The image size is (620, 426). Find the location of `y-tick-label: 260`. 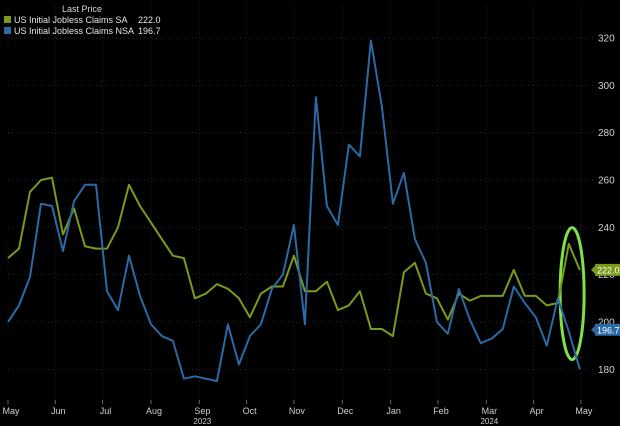

y-tick-label: 260 is located at coordinates (606, 181).